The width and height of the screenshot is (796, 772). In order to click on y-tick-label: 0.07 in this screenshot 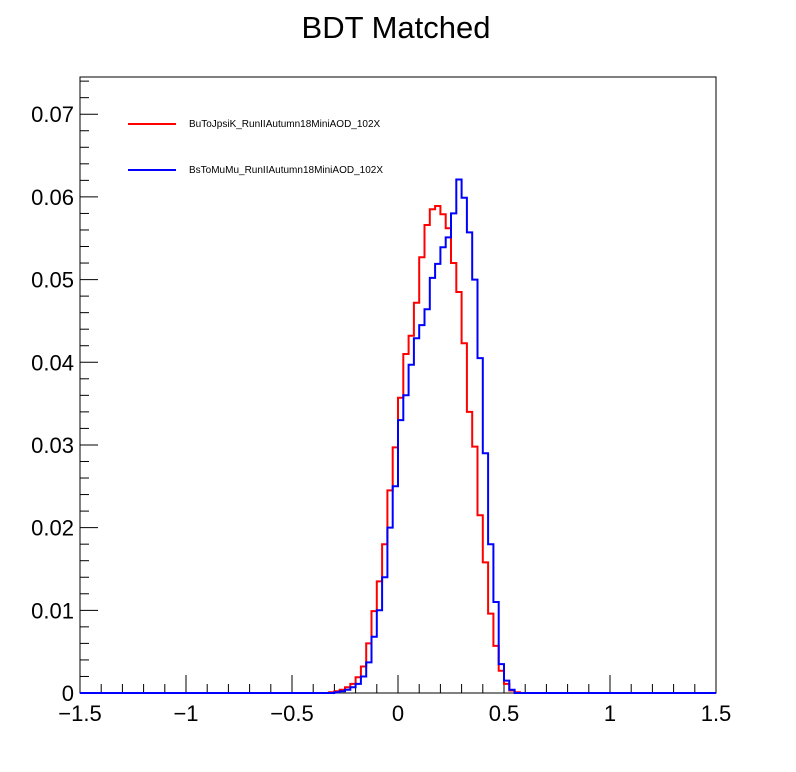, I will do `click(52, 114)`.